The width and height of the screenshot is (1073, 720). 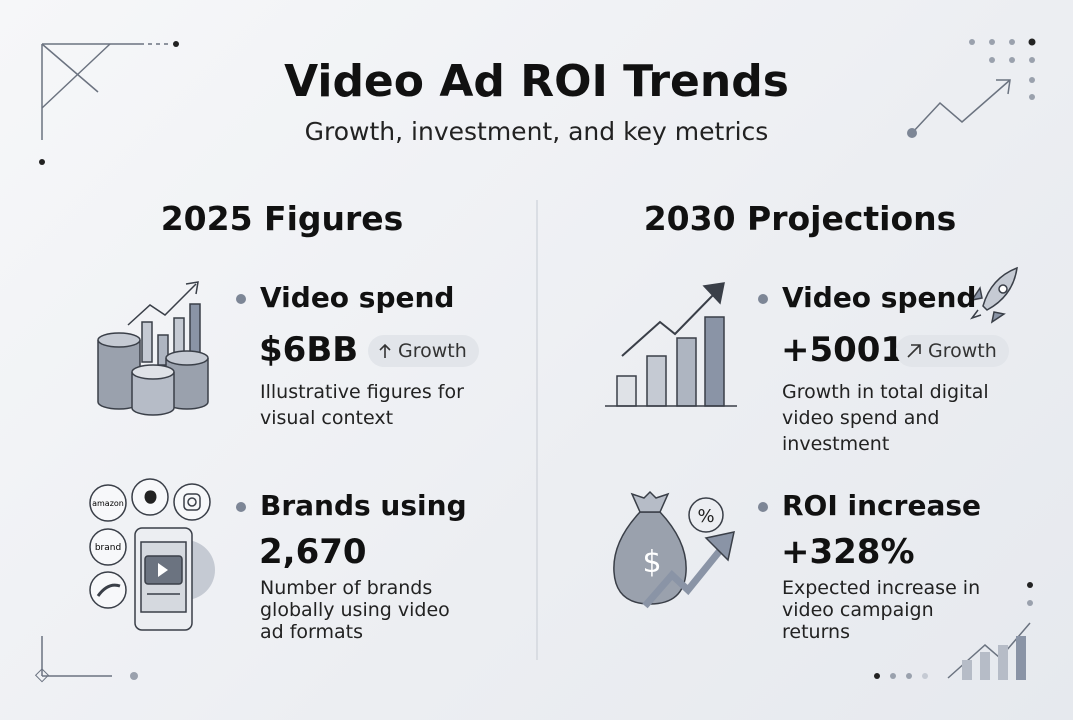 What do you see at coordinates (282, 218) in the screenshot?
I see `section-heading: 2025 Figures` at bounding box center [282, 218].